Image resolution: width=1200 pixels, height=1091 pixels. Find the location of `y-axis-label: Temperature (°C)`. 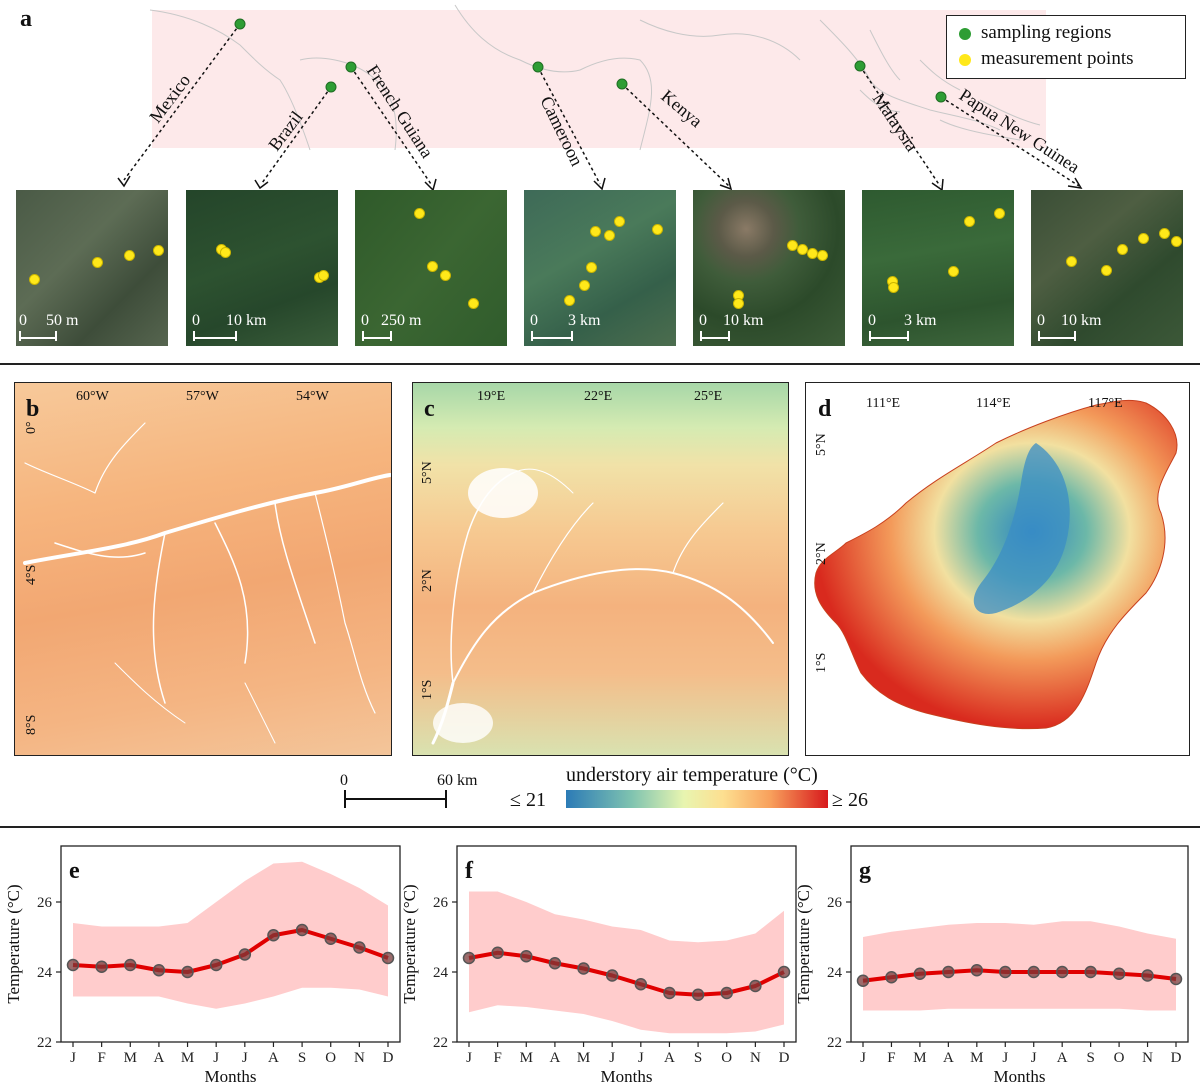

y-axis-label: Temperature (°C) is located at coordinates (409, 943).